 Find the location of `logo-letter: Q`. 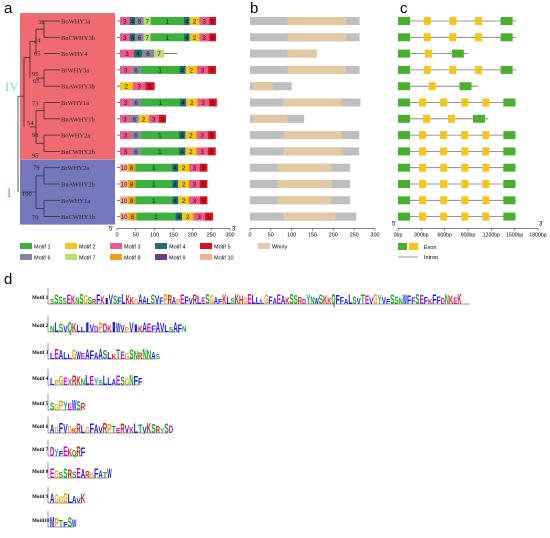

logo-letter: Q is located at coordinates (74, 453).